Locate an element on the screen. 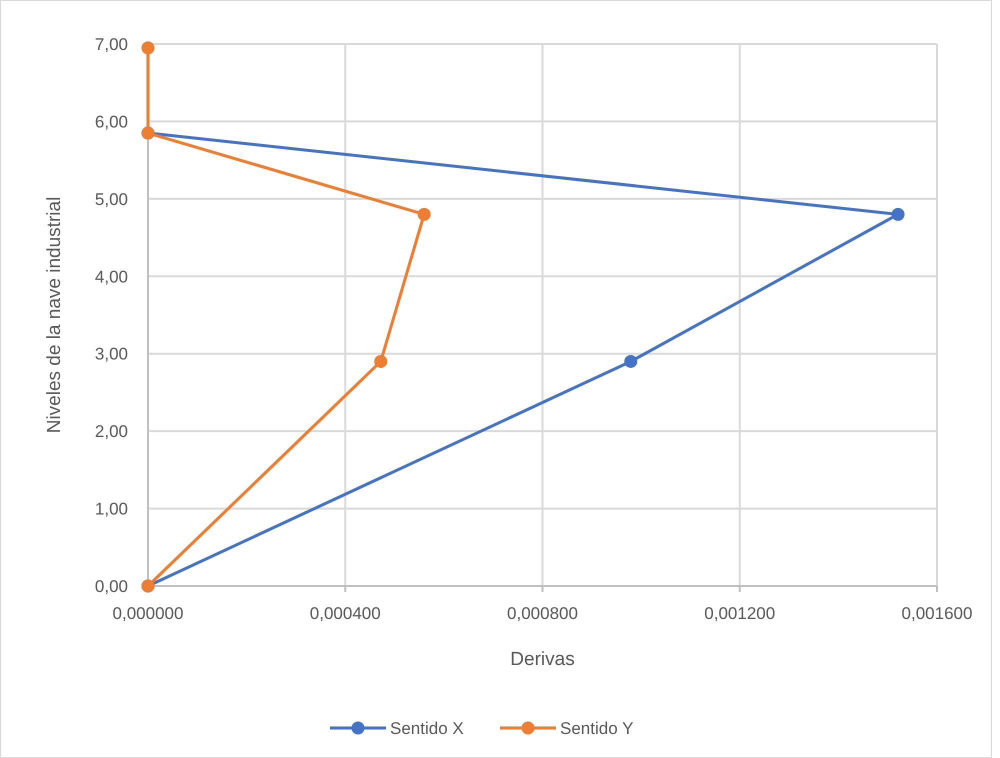  legend-label: Sentido Y is located at coordinates (597, 728).